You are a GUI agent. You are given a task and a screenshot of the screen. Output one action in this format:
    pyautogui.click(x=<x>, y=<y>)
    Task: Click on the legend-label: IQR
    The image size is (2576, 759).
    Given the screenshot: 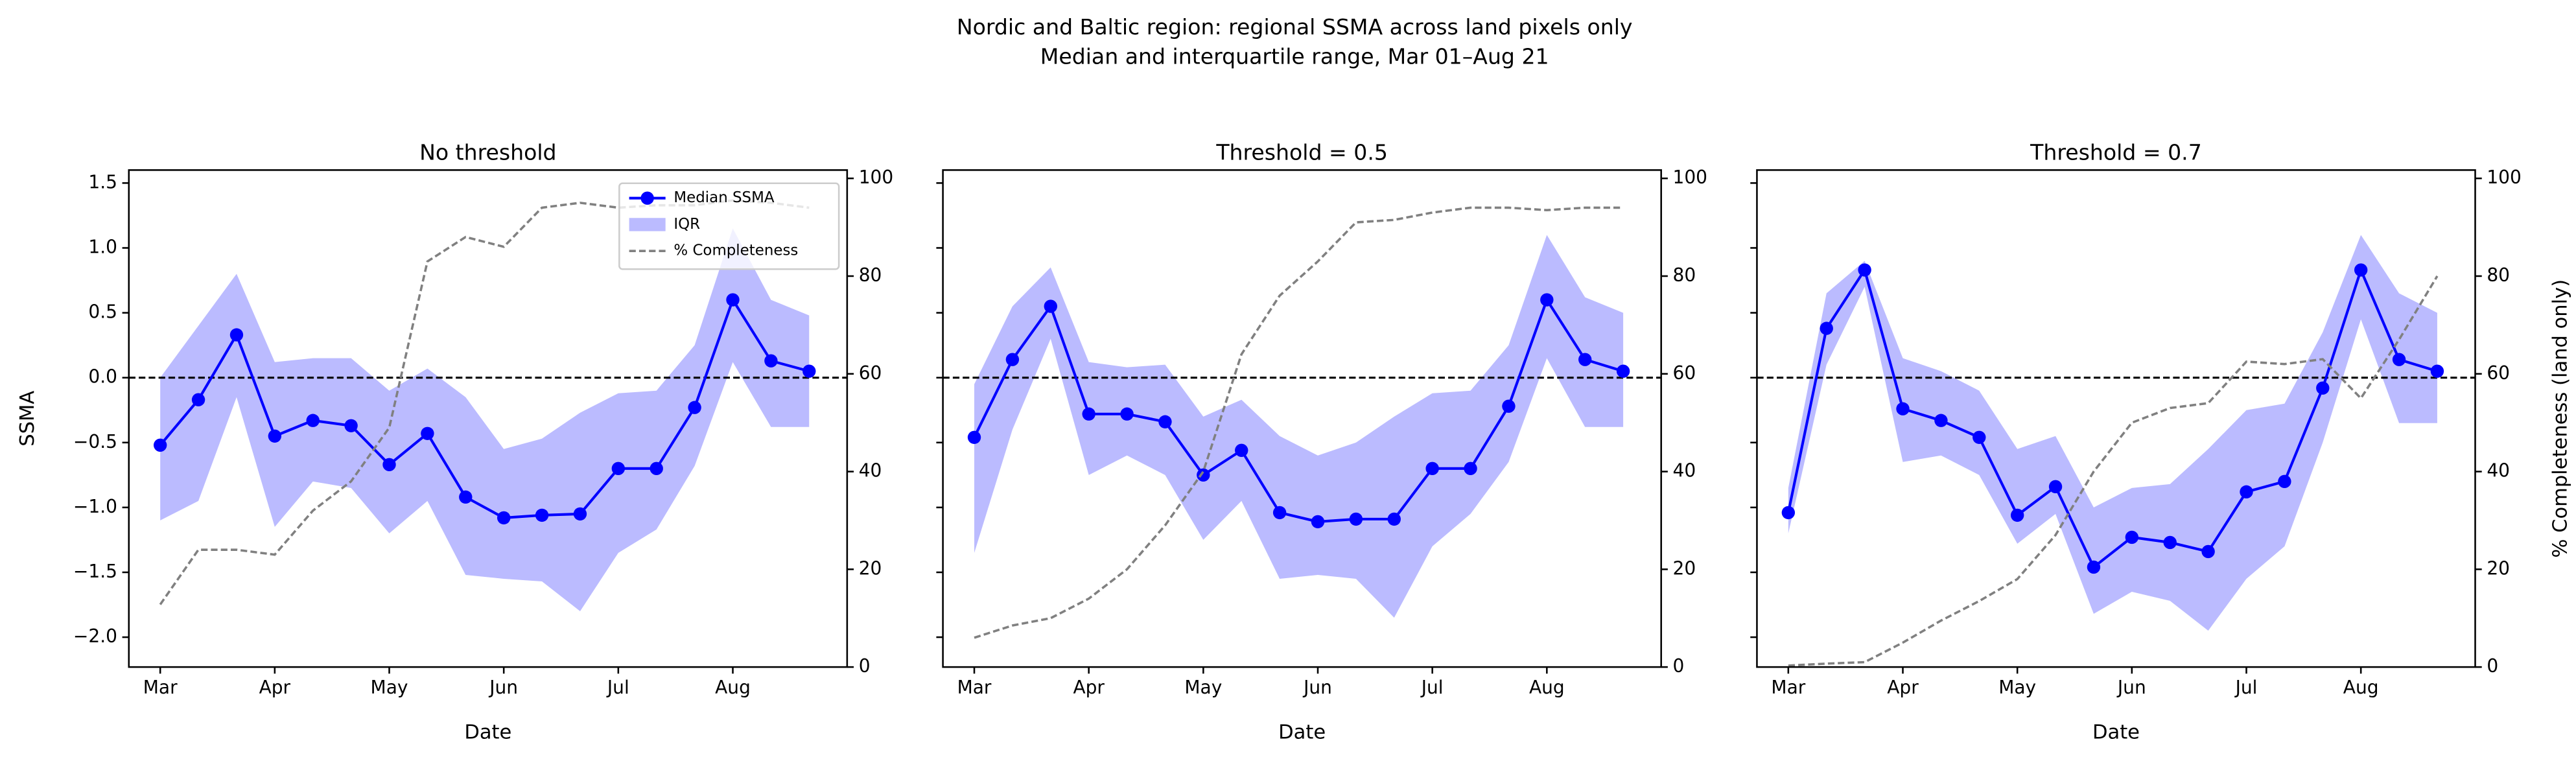 What is the action you would take?
    pyautogui.click(x=686, y=224)
    